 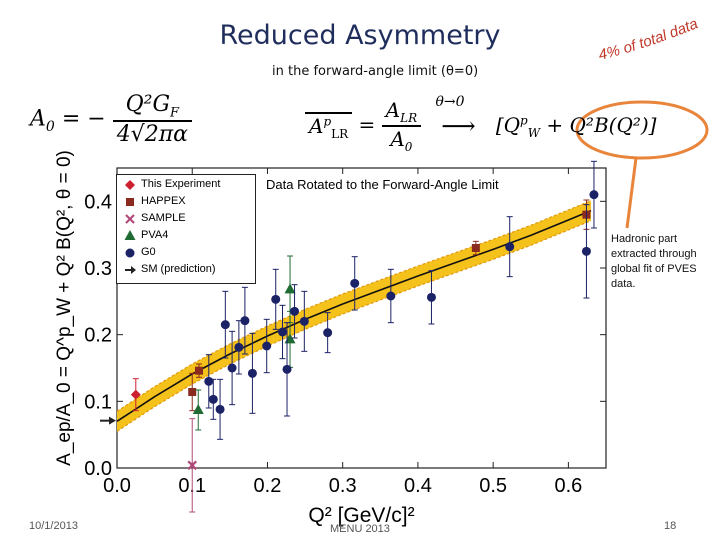 What do you see at coordinates (493, 486) in the screenshot?
I see `x-tick-label: 0.5` at bounding box center [493, 486].